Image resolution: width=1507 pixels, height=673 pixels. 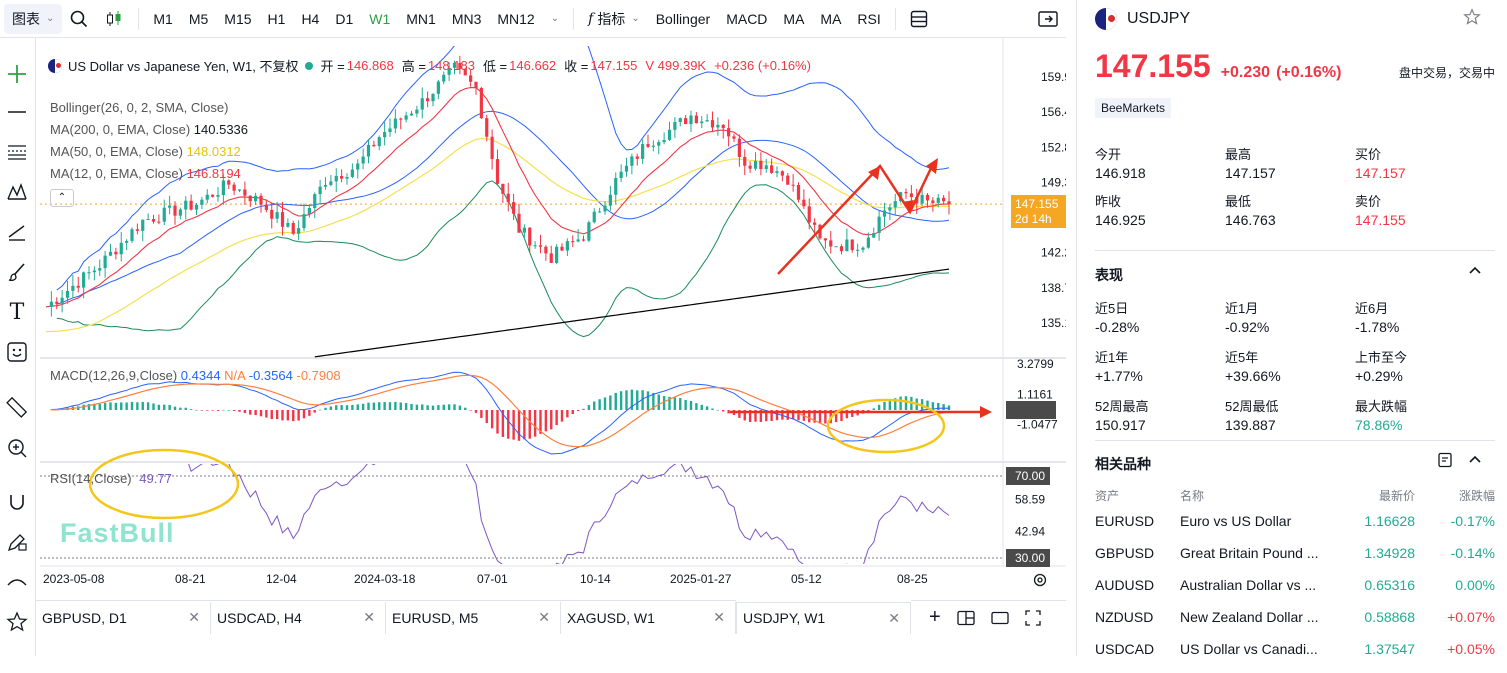 I want to click on search-button, so click(x=79, y=19).